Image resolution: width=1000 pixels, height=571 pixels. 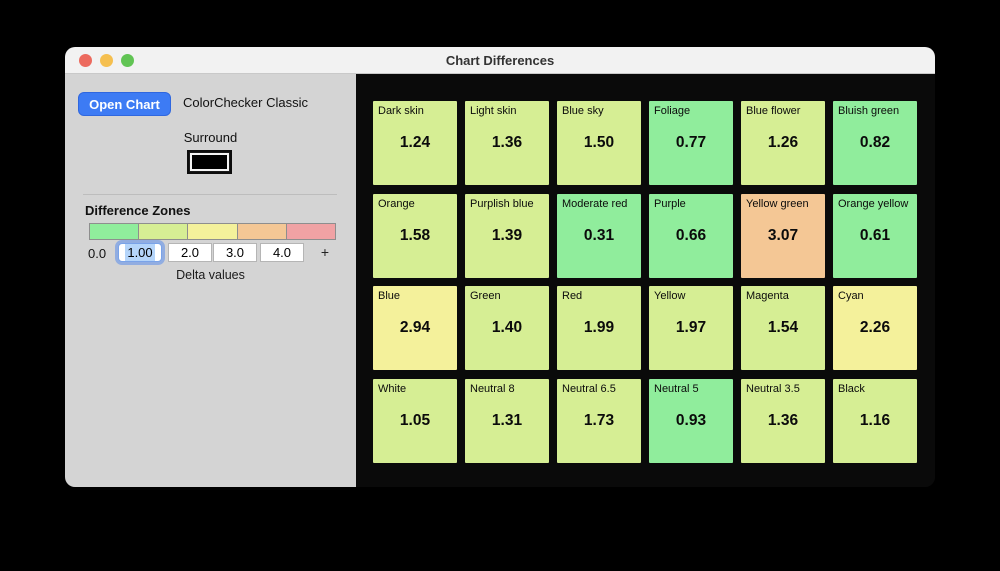 What do you see at coordinates (210, 137) in the screenshot?
I see `surround-label: Surround` at bounding box center [210, 137].